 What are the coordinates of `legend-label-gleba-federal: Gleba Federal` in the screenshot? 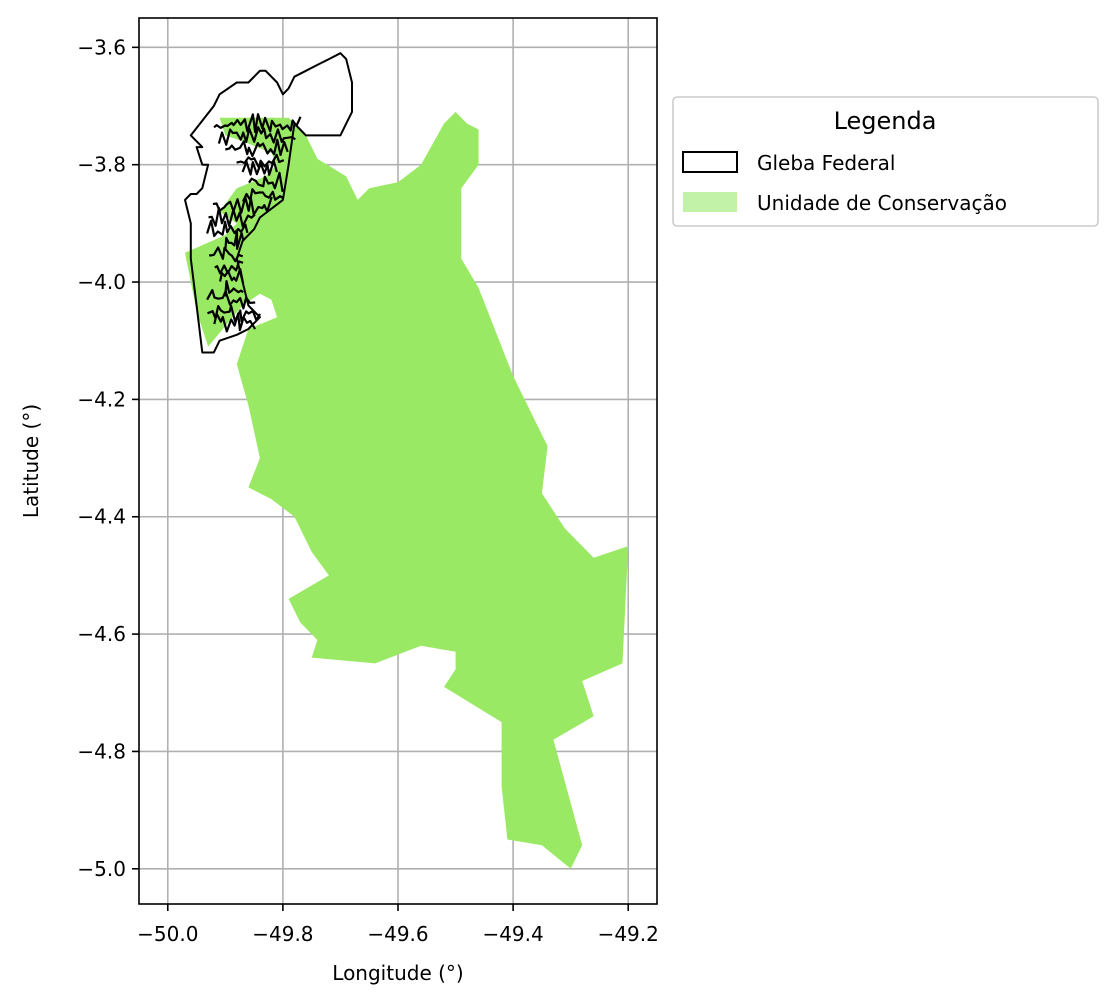 It's located at (826, 163).